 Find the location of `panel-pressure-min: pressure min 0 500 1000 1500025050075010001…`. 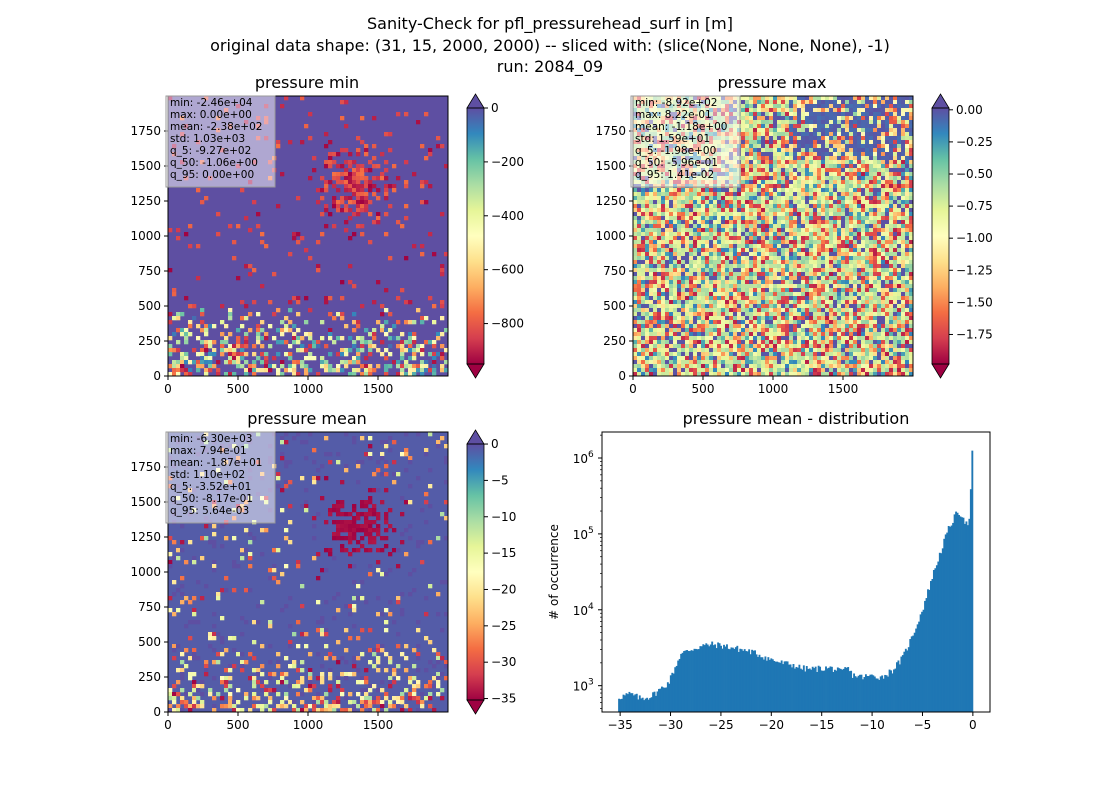

panel-pressure-min: pressure min 0 500 1000 1500025050075010001… is located at coordinates (327, 234).